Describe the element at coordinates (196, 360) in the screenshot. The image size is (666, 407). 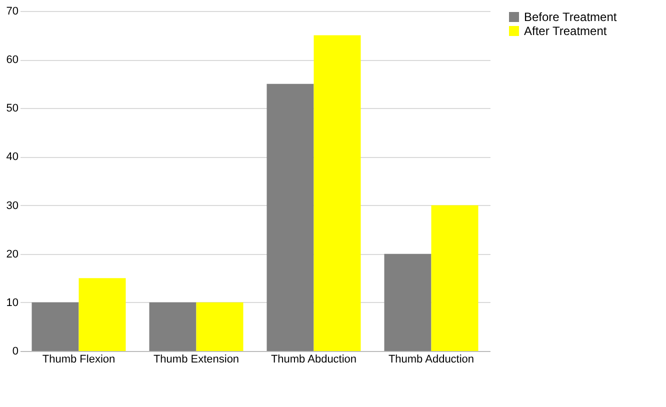
I see `x-tick-label: Thumb Extension` at that location.